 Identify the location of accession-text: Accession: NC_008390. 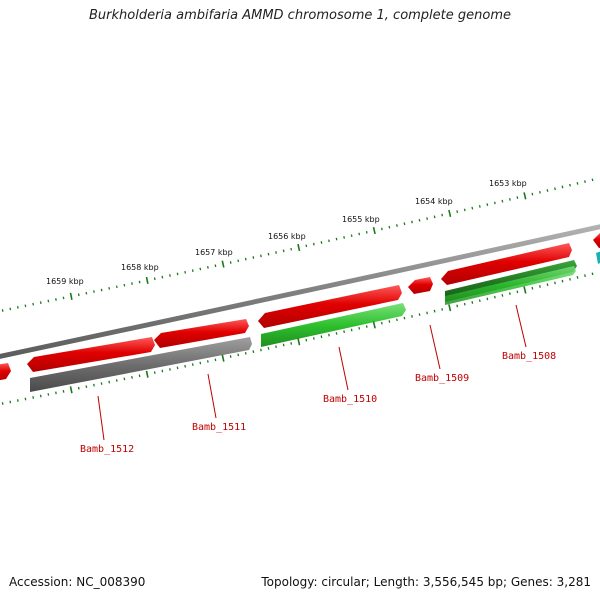
(77, 582).